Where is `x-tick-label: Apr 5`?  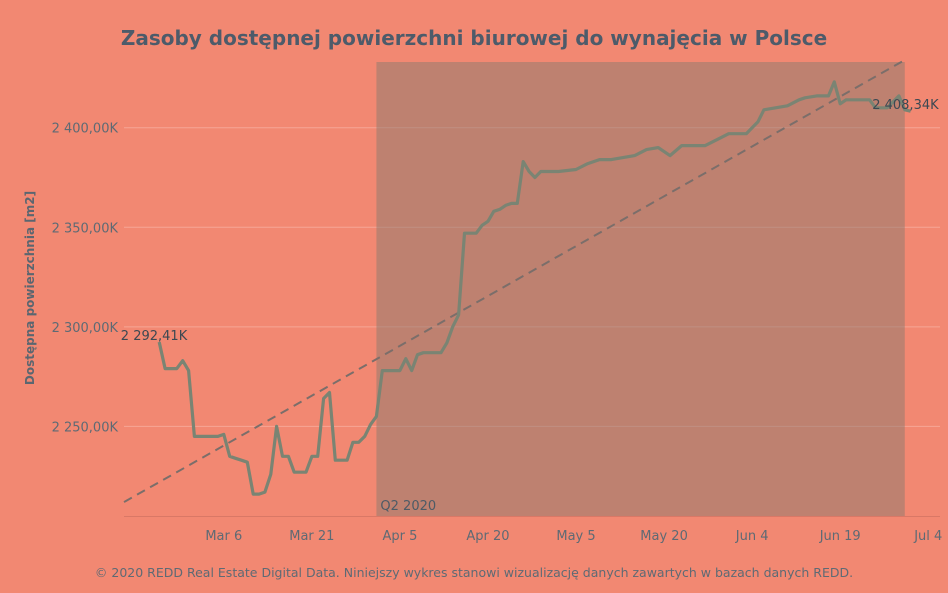
x-tick-label: Apr 5 is located at coordinates (399, 536).